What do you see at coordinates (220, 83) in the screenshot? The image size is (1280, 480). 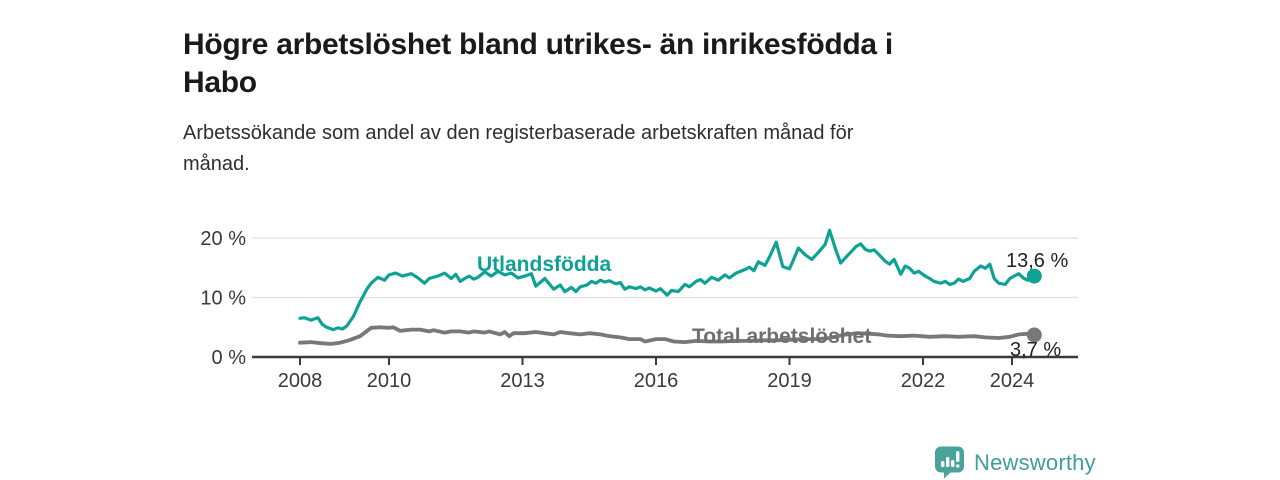 I see `page-title-line2: Habo` at bounding box center [220, 83].